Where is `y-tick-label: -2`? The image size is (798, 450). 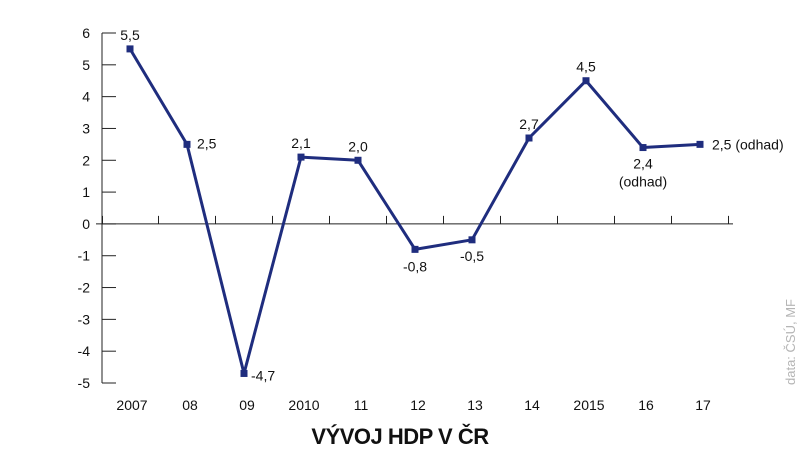
y-tick-label: -2 is located at coordinates (84, 288).